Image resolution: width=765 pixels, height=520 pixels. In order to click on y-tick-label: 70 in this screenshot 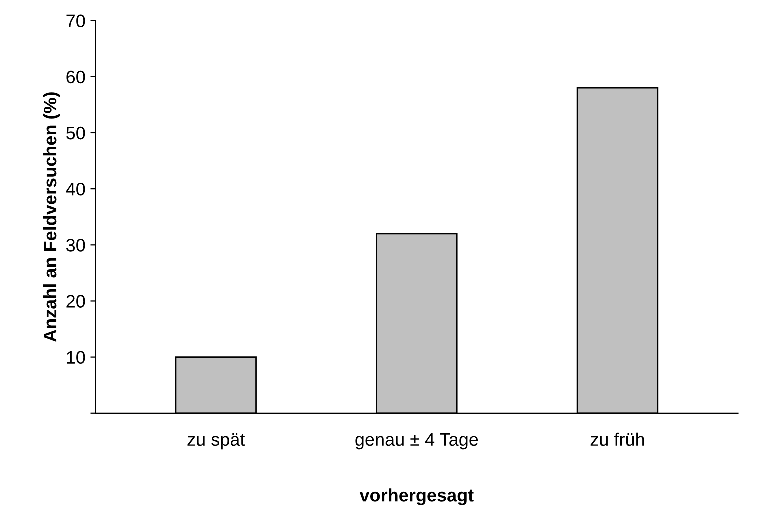, I will do `click(76, 21)`.